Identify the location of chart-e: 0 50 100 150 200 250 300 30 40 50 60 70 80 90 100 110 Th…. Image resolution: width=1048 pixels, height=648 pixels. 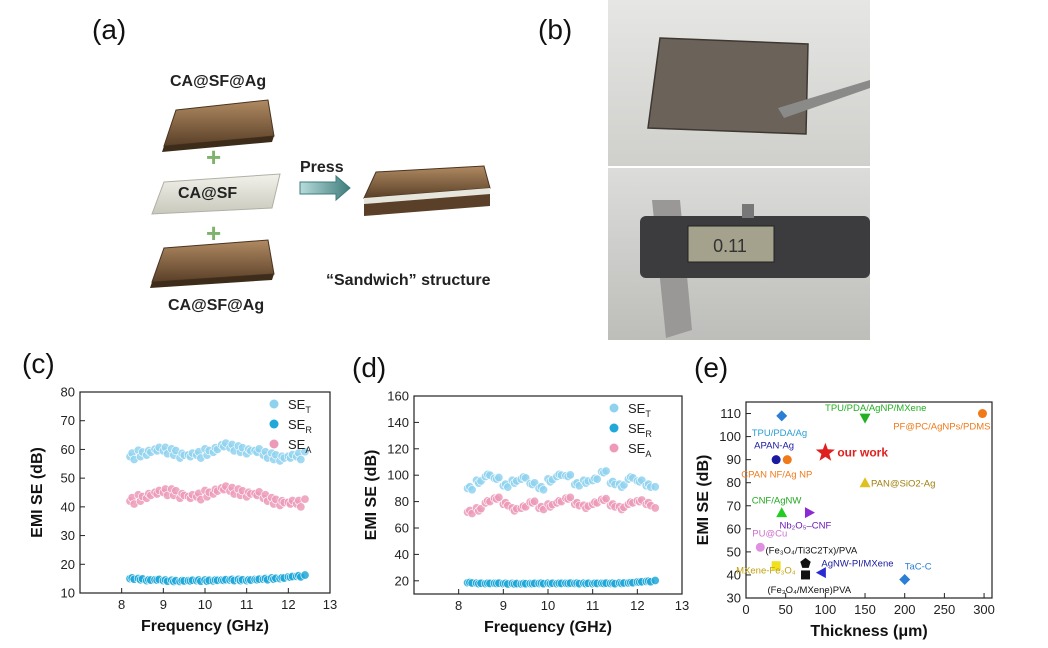
(845, 520).